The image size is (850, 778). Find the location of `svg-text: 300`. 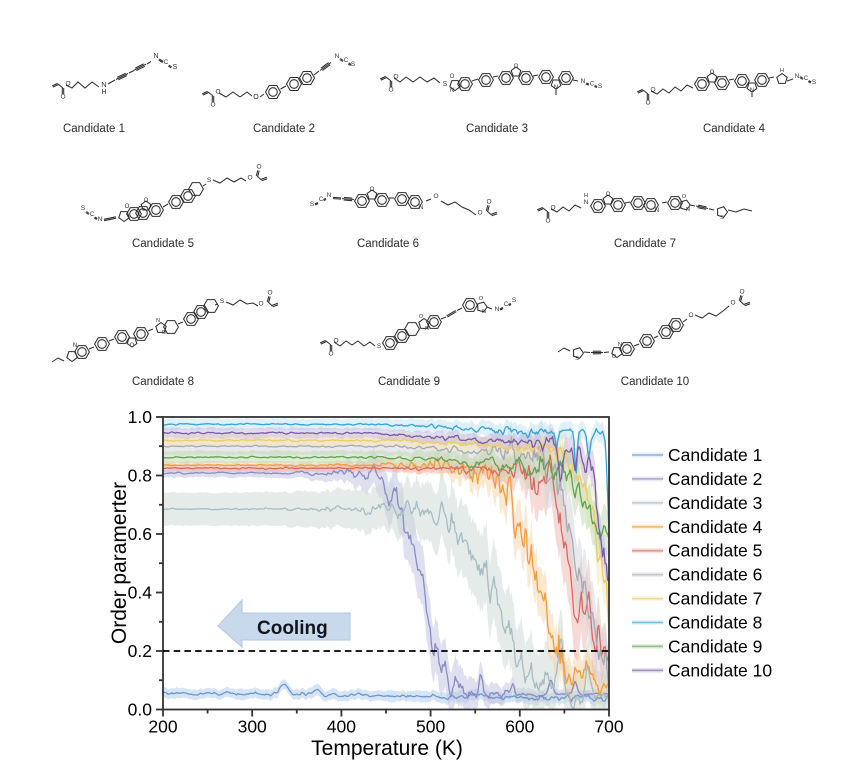

svg-text: 300 is located at coordinates (252, 727).